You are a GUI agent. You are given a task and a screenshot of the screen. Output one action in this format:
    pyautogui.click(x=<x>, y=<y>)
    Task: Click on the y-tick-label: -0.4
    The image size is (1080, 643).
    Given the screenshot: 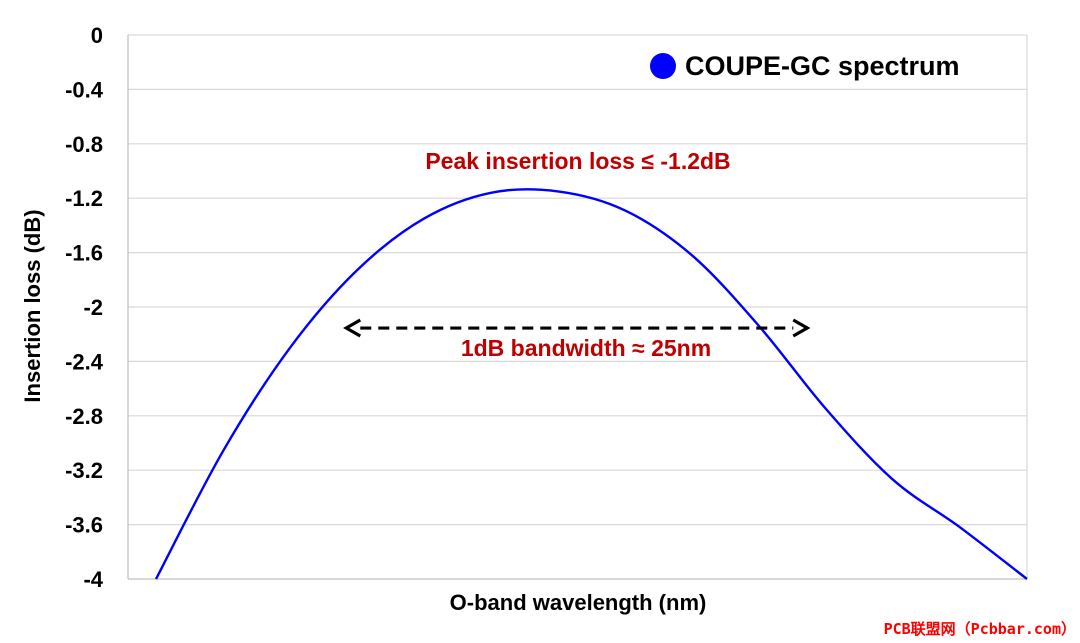 What is the action you would take?
    pyautogui.click(x=84, y=89)
    